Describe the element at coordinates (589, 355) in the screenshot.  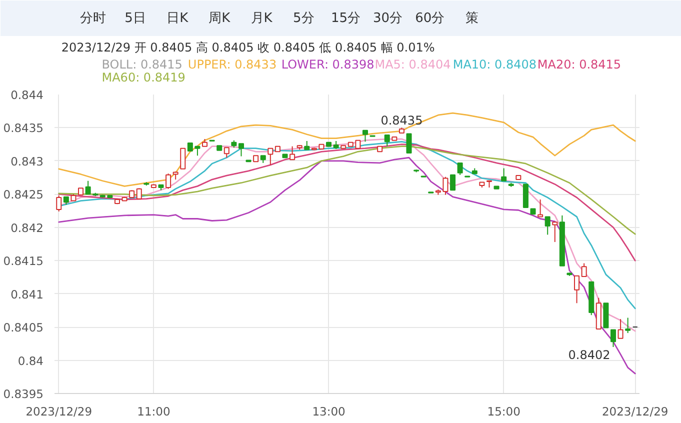
I see `annotation: 0.8402` at that location.